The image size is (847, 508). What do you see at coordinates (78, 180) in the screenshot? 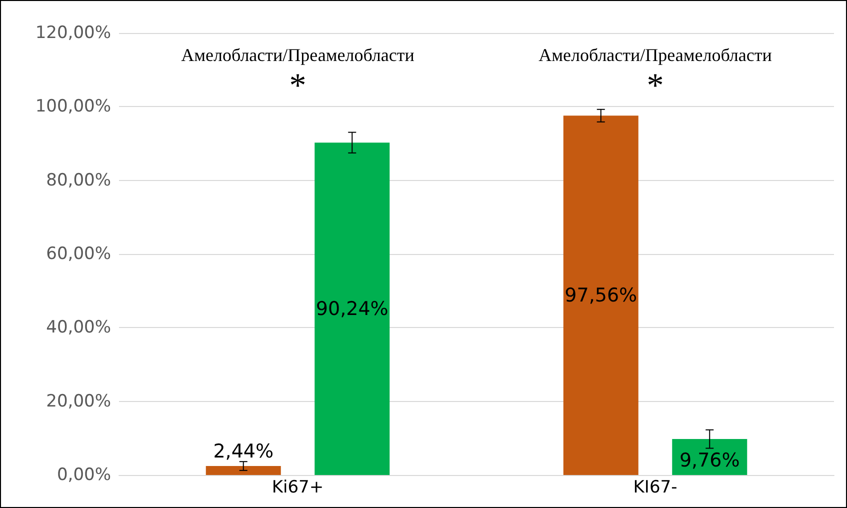
I see `y-tick-label: 80,00%` at bounding box center [78, 180].